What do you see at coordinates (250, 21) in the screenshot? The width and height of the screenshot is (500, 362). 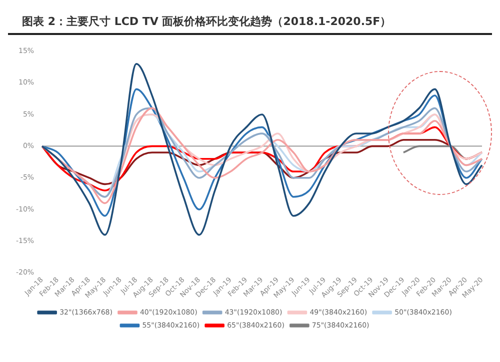 I see `chart-title: 图表 2：主要尺寸 LCD TV 面板价格环比变化趋势（2018.1-2020.5F）` at bounding box center [250, 21].